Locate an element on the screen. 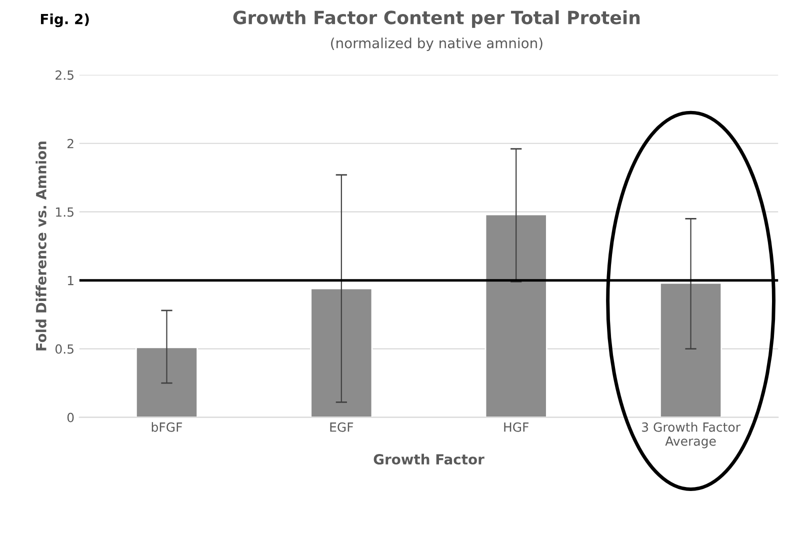 The height and width of the screenshot is (535, 794). y-tick-label: 2.5 is located at coordinates (65, 75).